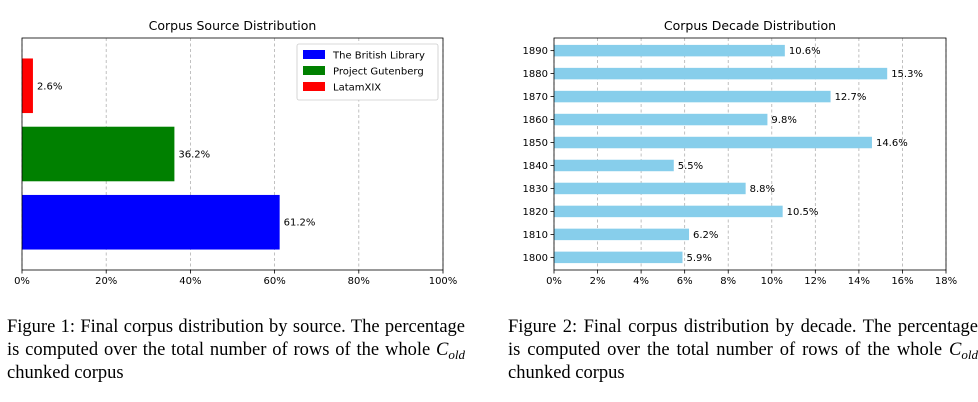 This screenshot has height=402, width=978. Describe the element at coordinates (698, 258) in the screenshot. I see `bar-value-label: 5.9%` at that location.